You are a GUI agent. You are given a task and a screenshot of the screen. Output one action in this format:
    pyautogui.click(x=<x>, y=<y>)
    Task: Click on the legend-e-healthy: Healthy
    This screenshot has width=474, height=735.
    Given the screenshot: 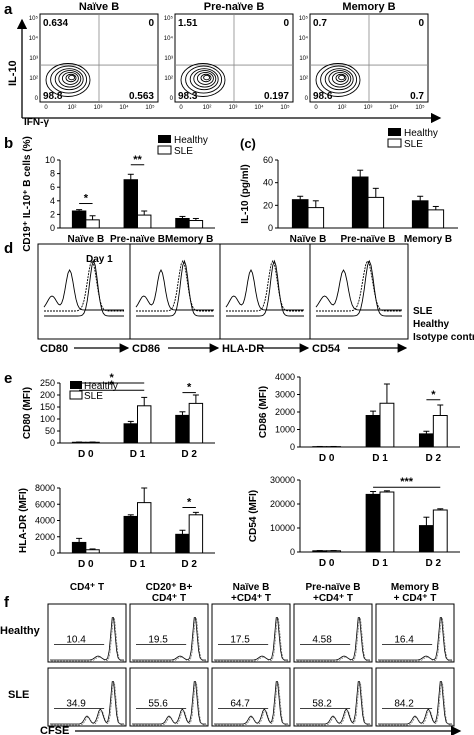 What is the action you would take?
    pyautogui.click(x=101, y=386)
    